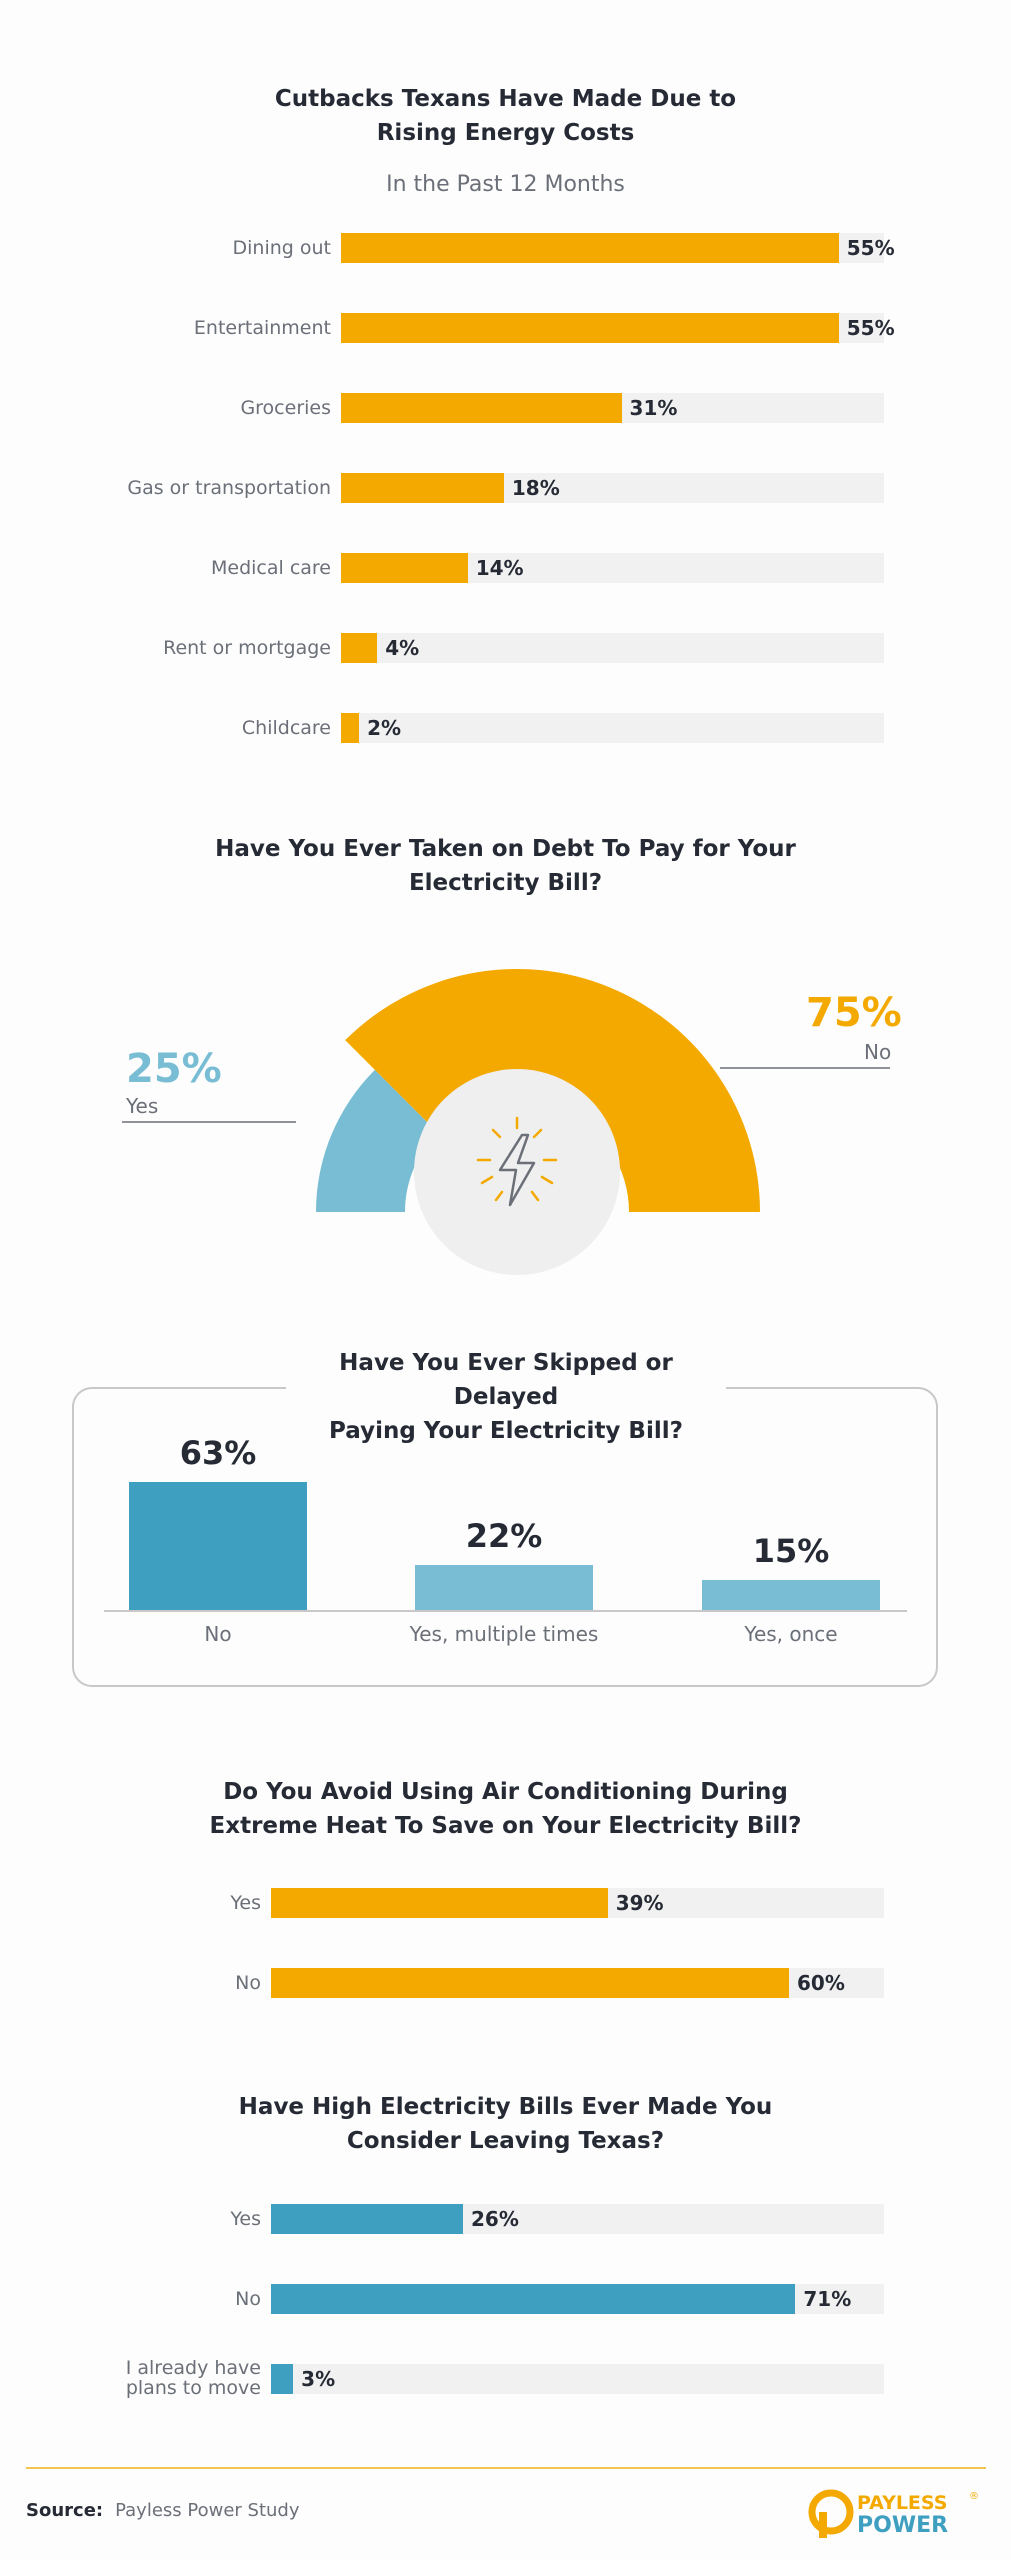 The image size is (1011, 2560). I want to click on bar-row: Dining out 55%, so click(505, 248).